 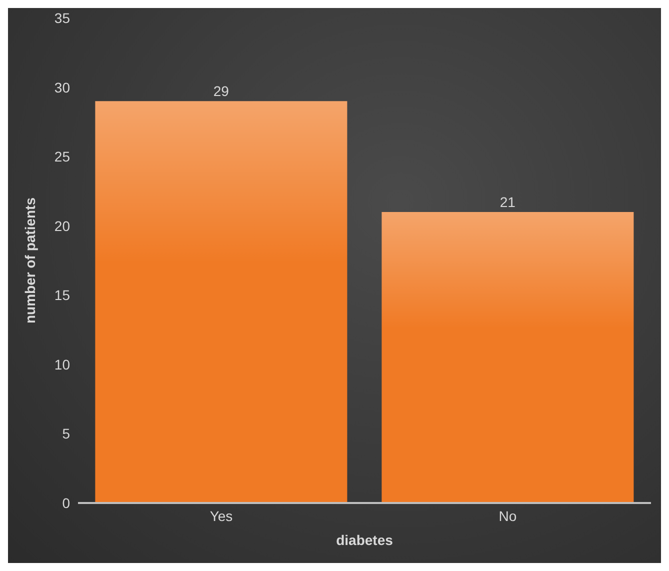 I want to click on data-label: 29, so click(x=221, y=91).